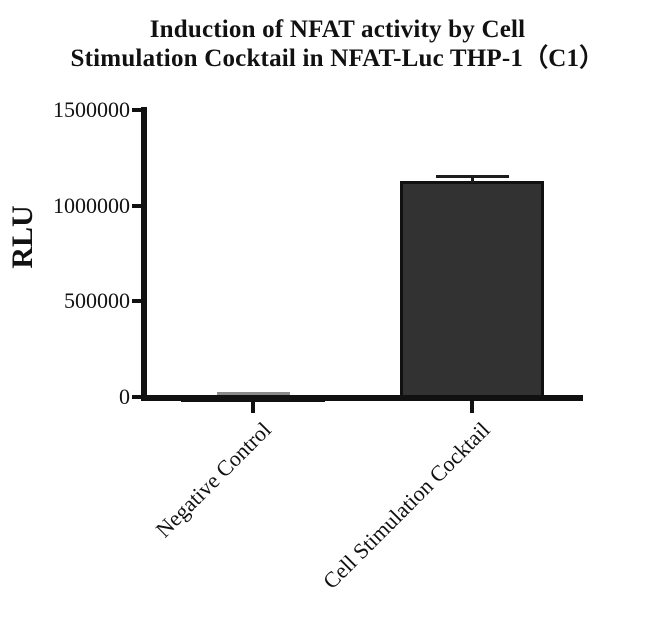 The height and width of the screenshot is (618, 661). What do you see at coordinates (406, 505) in the screenshot?
I see `x-axis-label-1: Cell Stimulation Cocktail` at bounding box center [406, 505].